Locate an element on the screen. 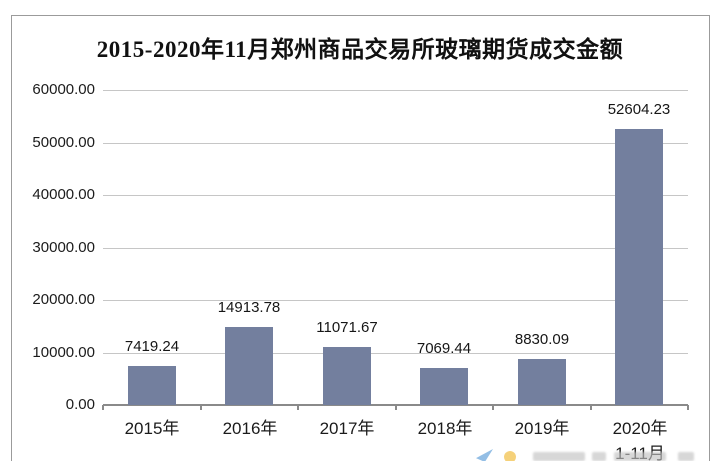  chart-title: 2015-2020年11月郑州商品交易所玻璃期货成交金额 is located at coordinates (360, 49).